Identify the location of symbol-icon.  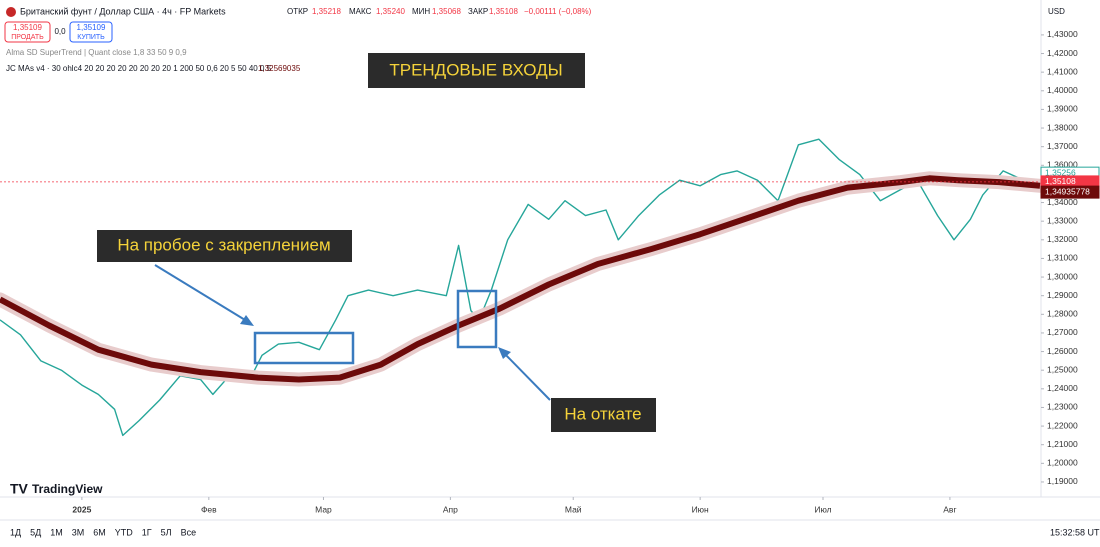
(11, 12).